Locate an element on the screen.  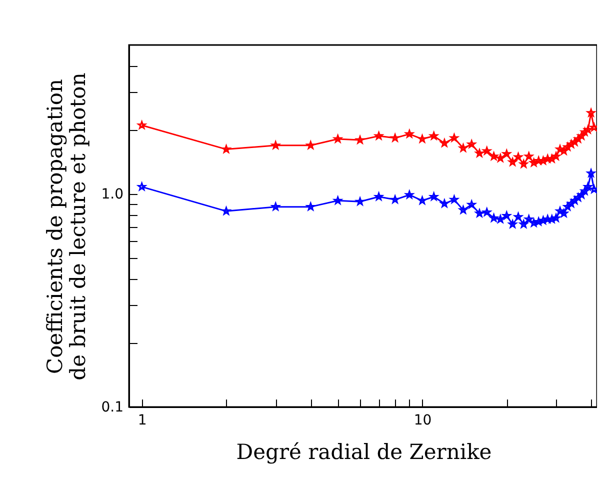
x-tick-label: 1 is located at coordinates (142, 420).